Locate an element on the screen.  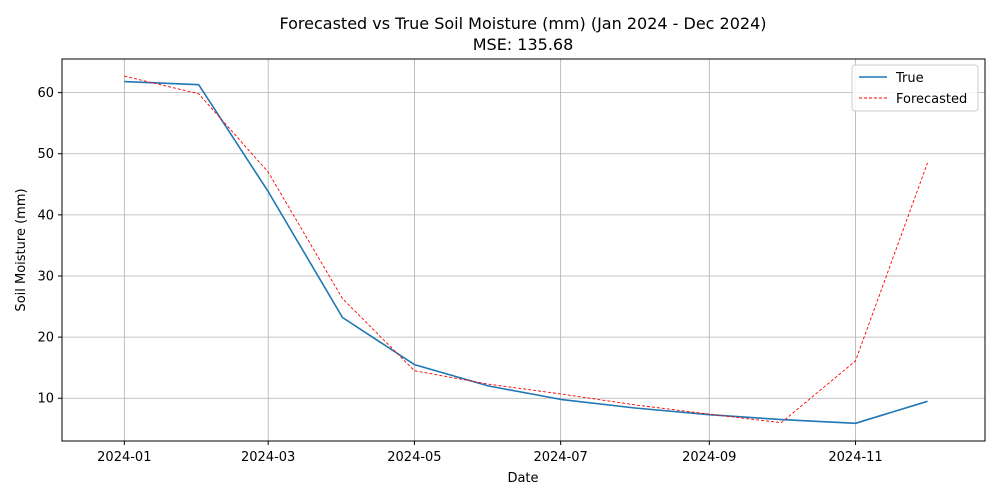
x-tick-label: 2024-03 is located at coordinates (268, 457).